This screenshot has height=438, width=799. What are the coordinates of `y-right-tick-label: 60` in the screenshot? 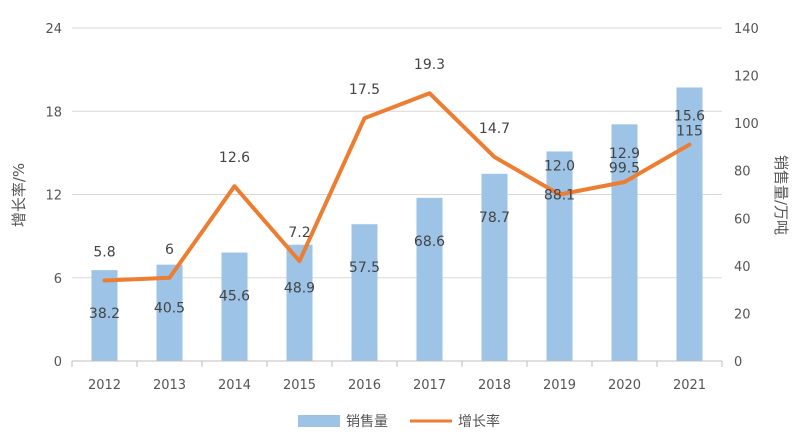 It's located at (742, 219).